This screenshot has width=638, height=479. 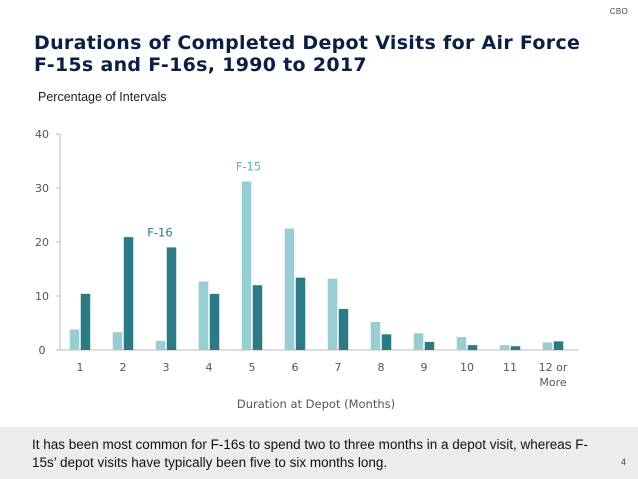 I want to click on x-tick-label: 6, so click(x=295, y=367).